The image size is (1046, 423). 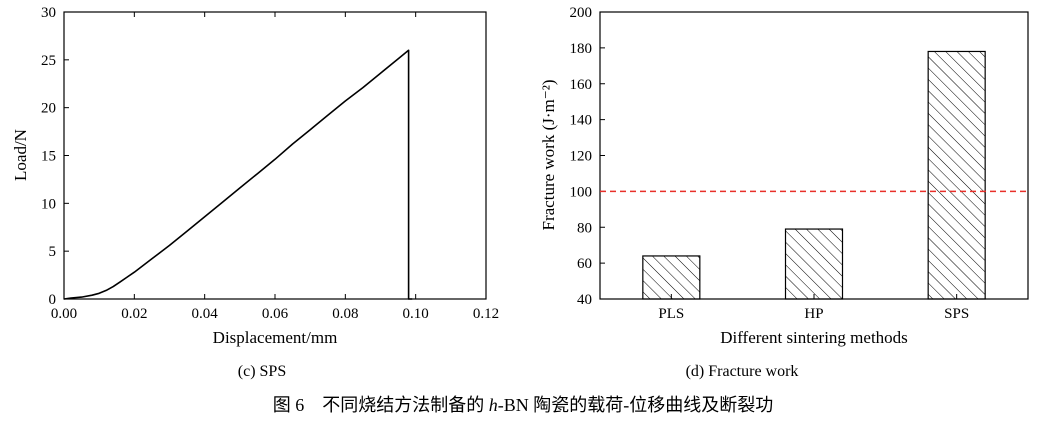 I want to click on category-label-sps: SPS, so click(x=956, y=314).